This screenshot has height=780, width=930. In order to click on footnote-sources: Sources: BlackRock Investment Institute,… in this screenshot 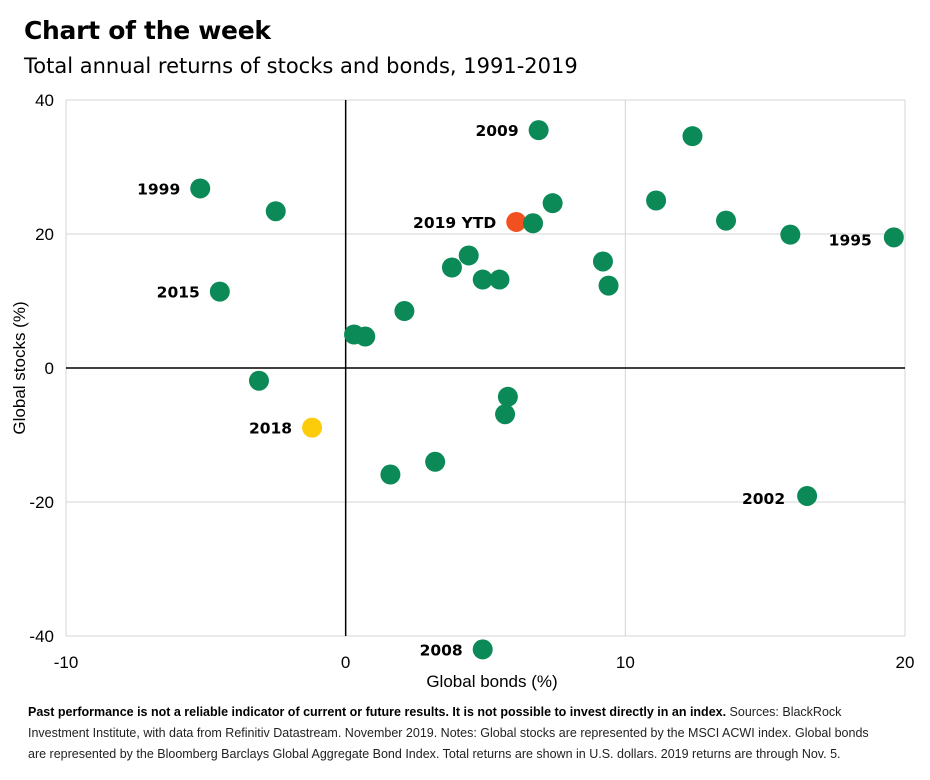, I will do `click(448, 733)`.